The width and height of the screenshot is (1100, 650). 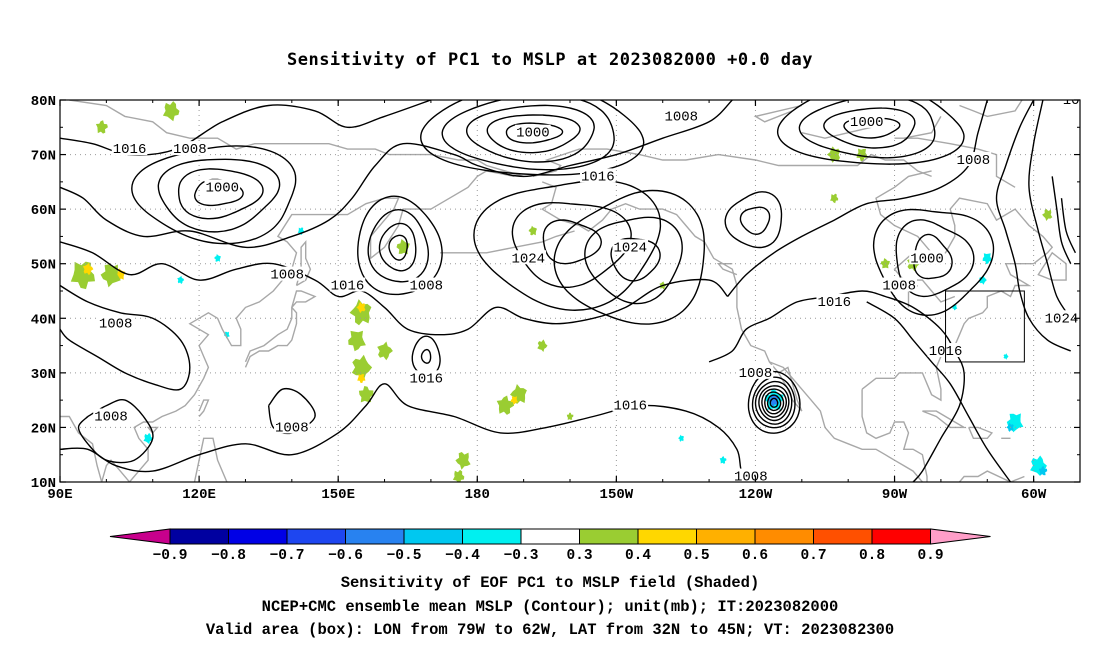 I want to click on colorbar-label: 0.4, so click(x=638, y=556).